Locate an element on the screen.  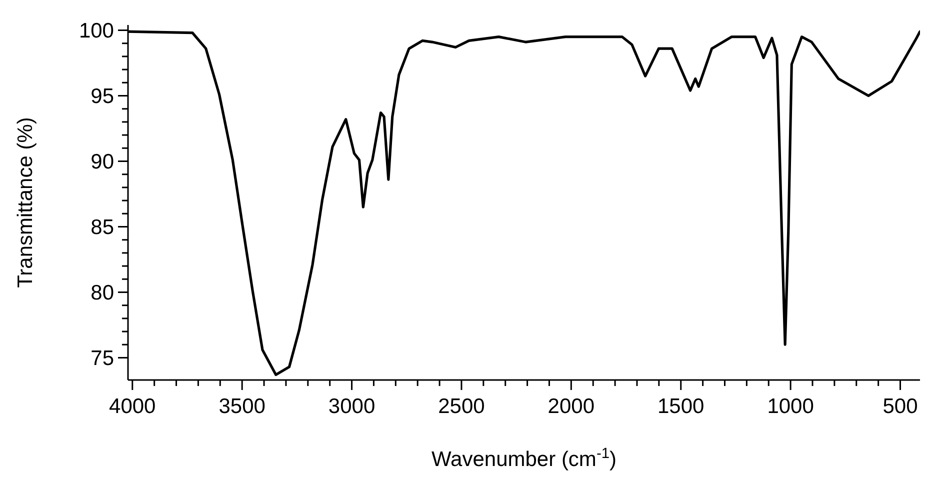
x-tick-label: 1000 is located at coordinates (790, 406).